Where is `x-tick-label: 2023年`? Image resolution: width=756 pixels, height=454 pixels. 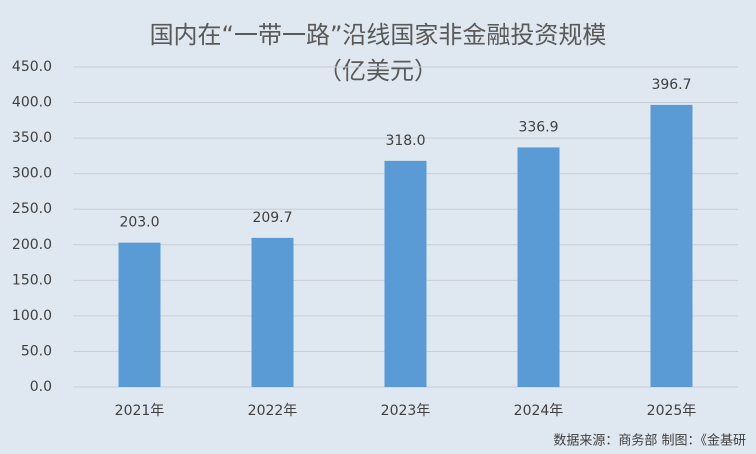 x-tick-label: 2023年 is located at coordinates (406, 411).